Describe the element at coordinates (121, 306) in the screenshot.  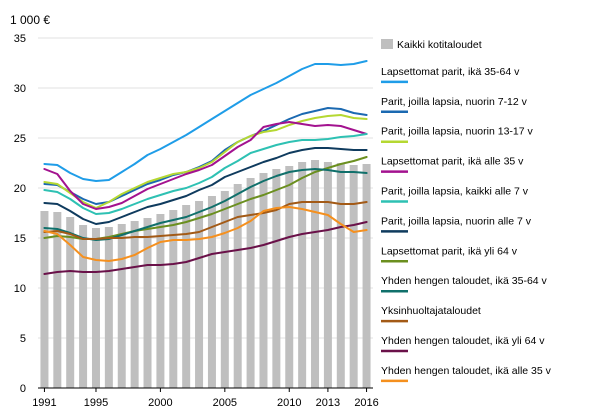
I see `bar-1997` at that location.